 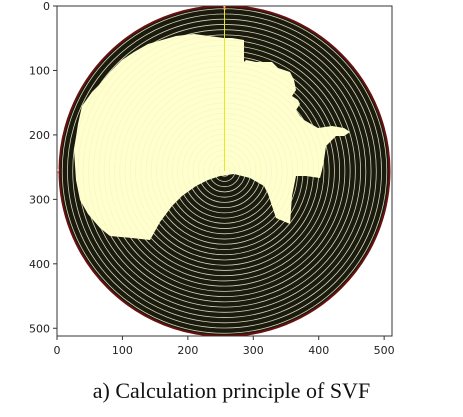 I want to click on direction-marker-n: N, so click(x=225, y=9).